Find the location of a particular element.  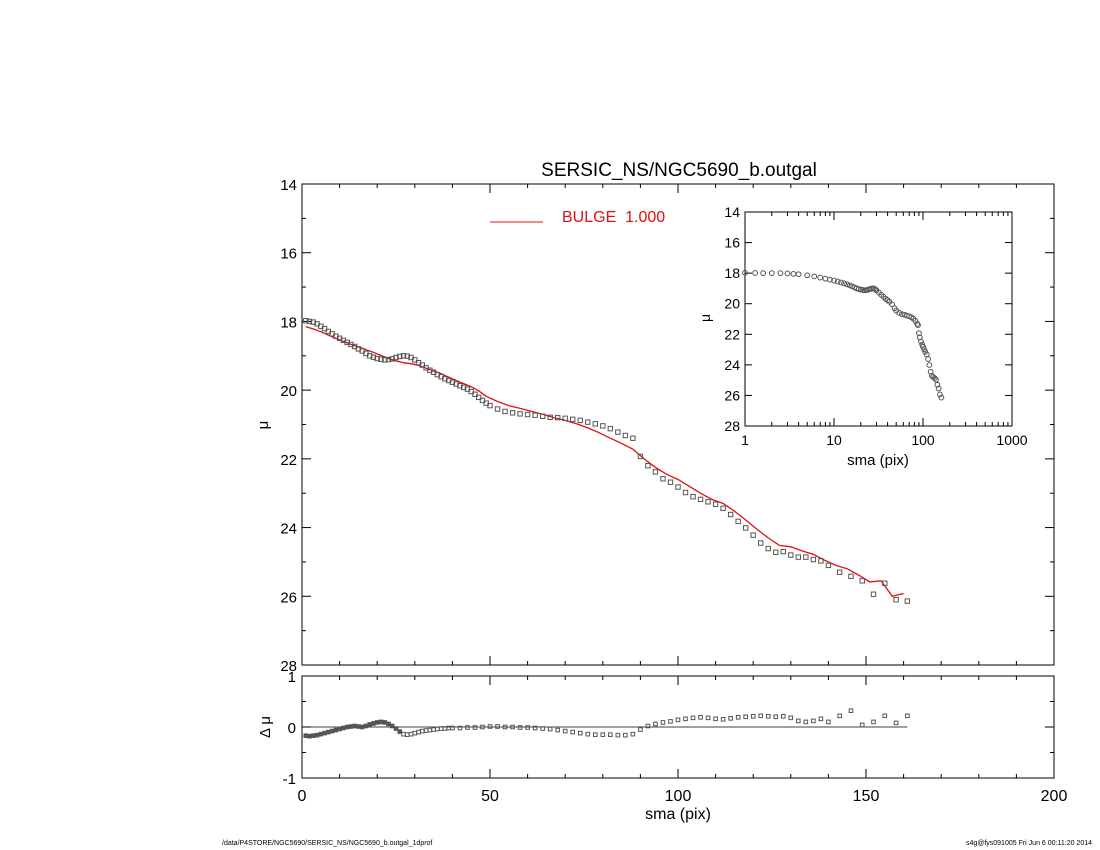

inset-plot-frame is located at coordinates (878, 319).